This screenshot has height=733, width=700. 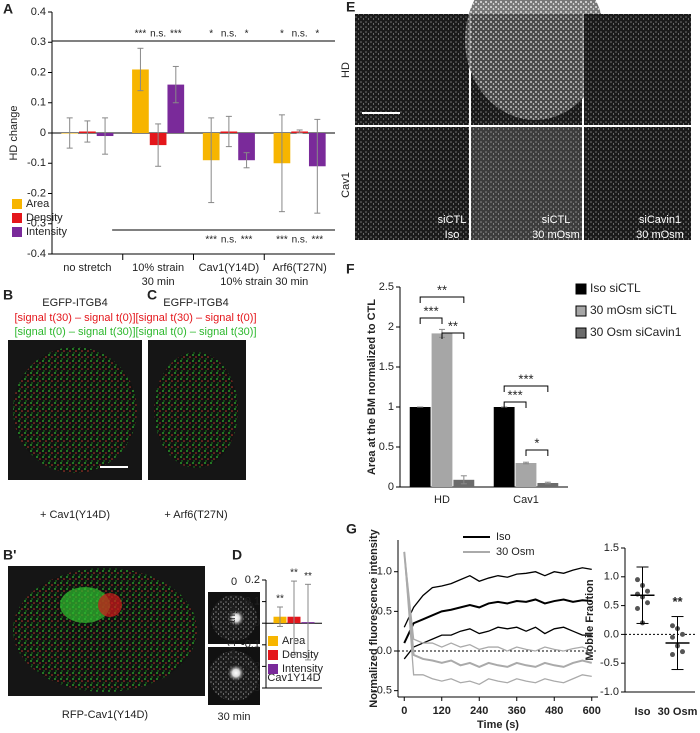 I want to click on row-label: Cav1, so click(x=346, y=185).